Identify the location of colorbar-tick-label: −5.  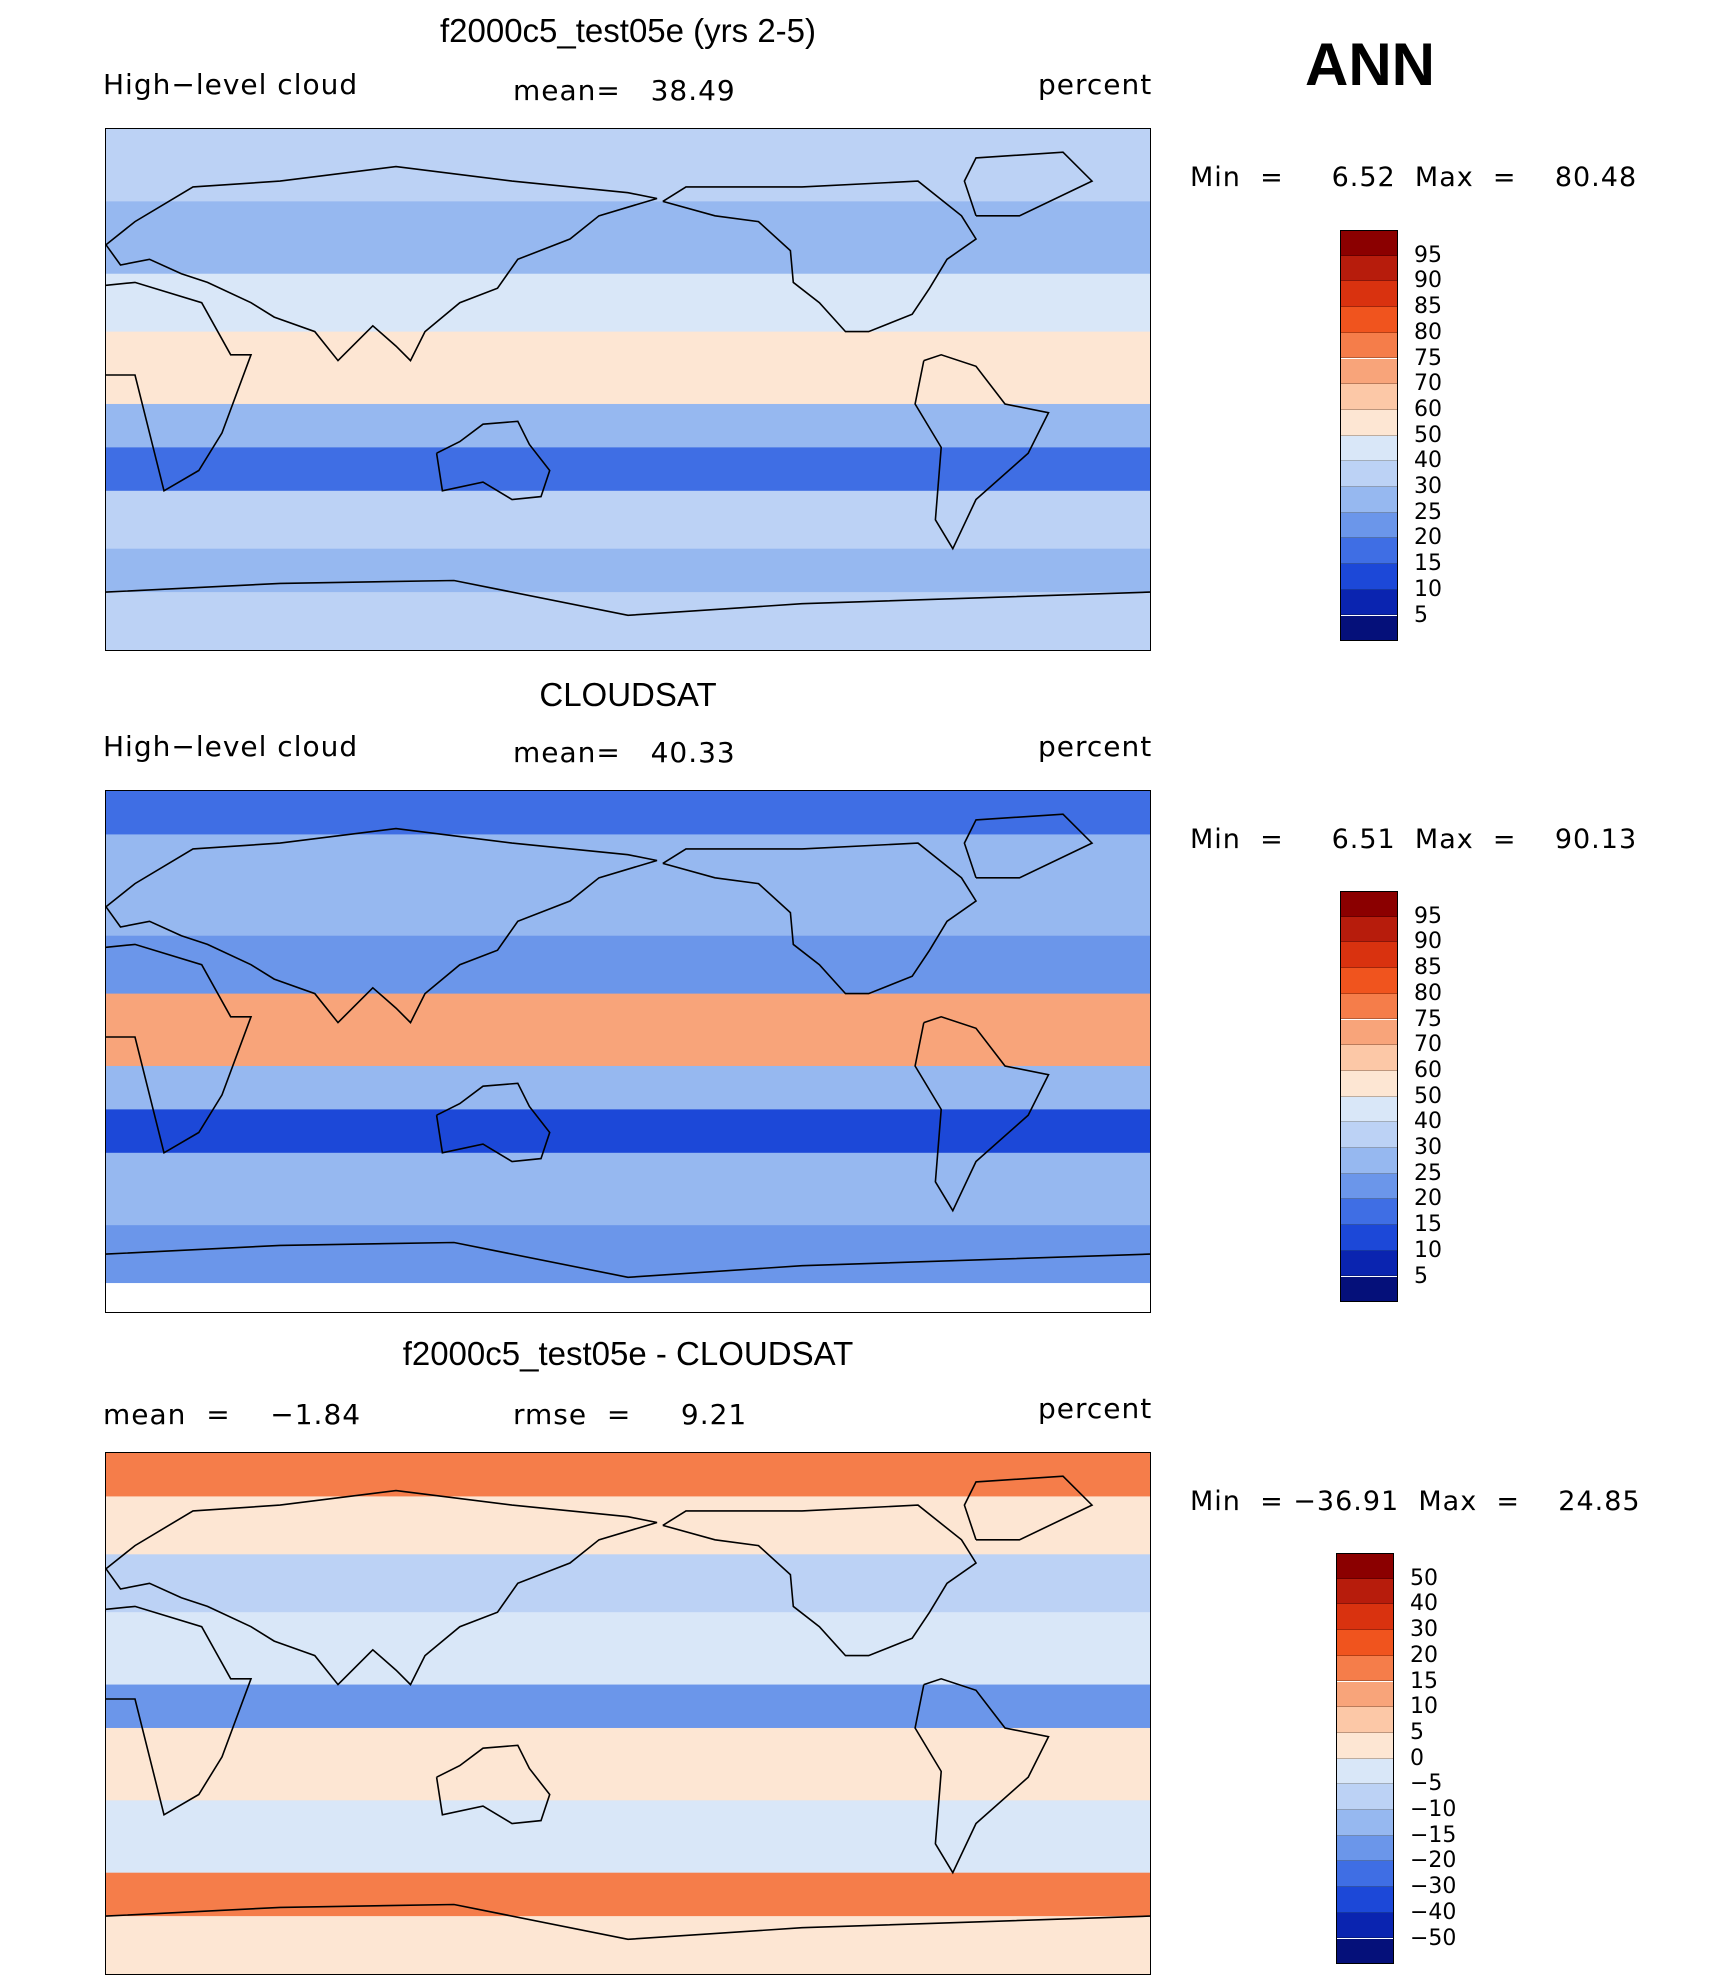
(1426, 1784).